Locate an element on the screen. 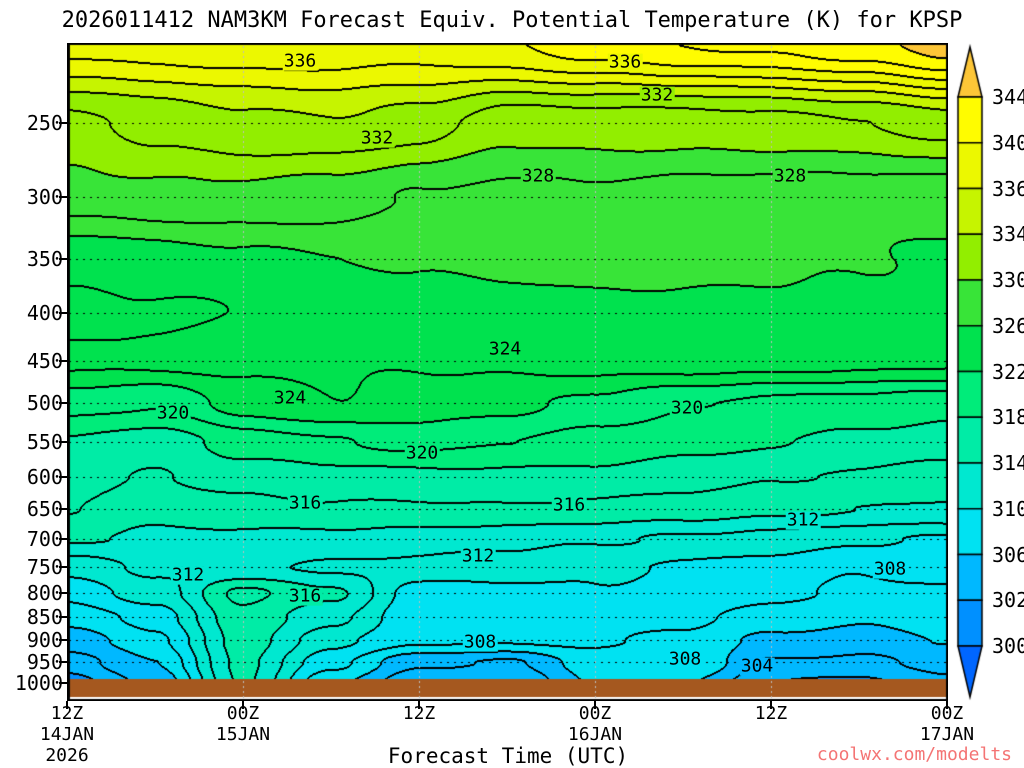 The height and width of the screenshot is (768, 1024). colorbar: 344 340 336 334 330 326 322 318 314 310 306 302 300 is located at coordinates (989, 377).